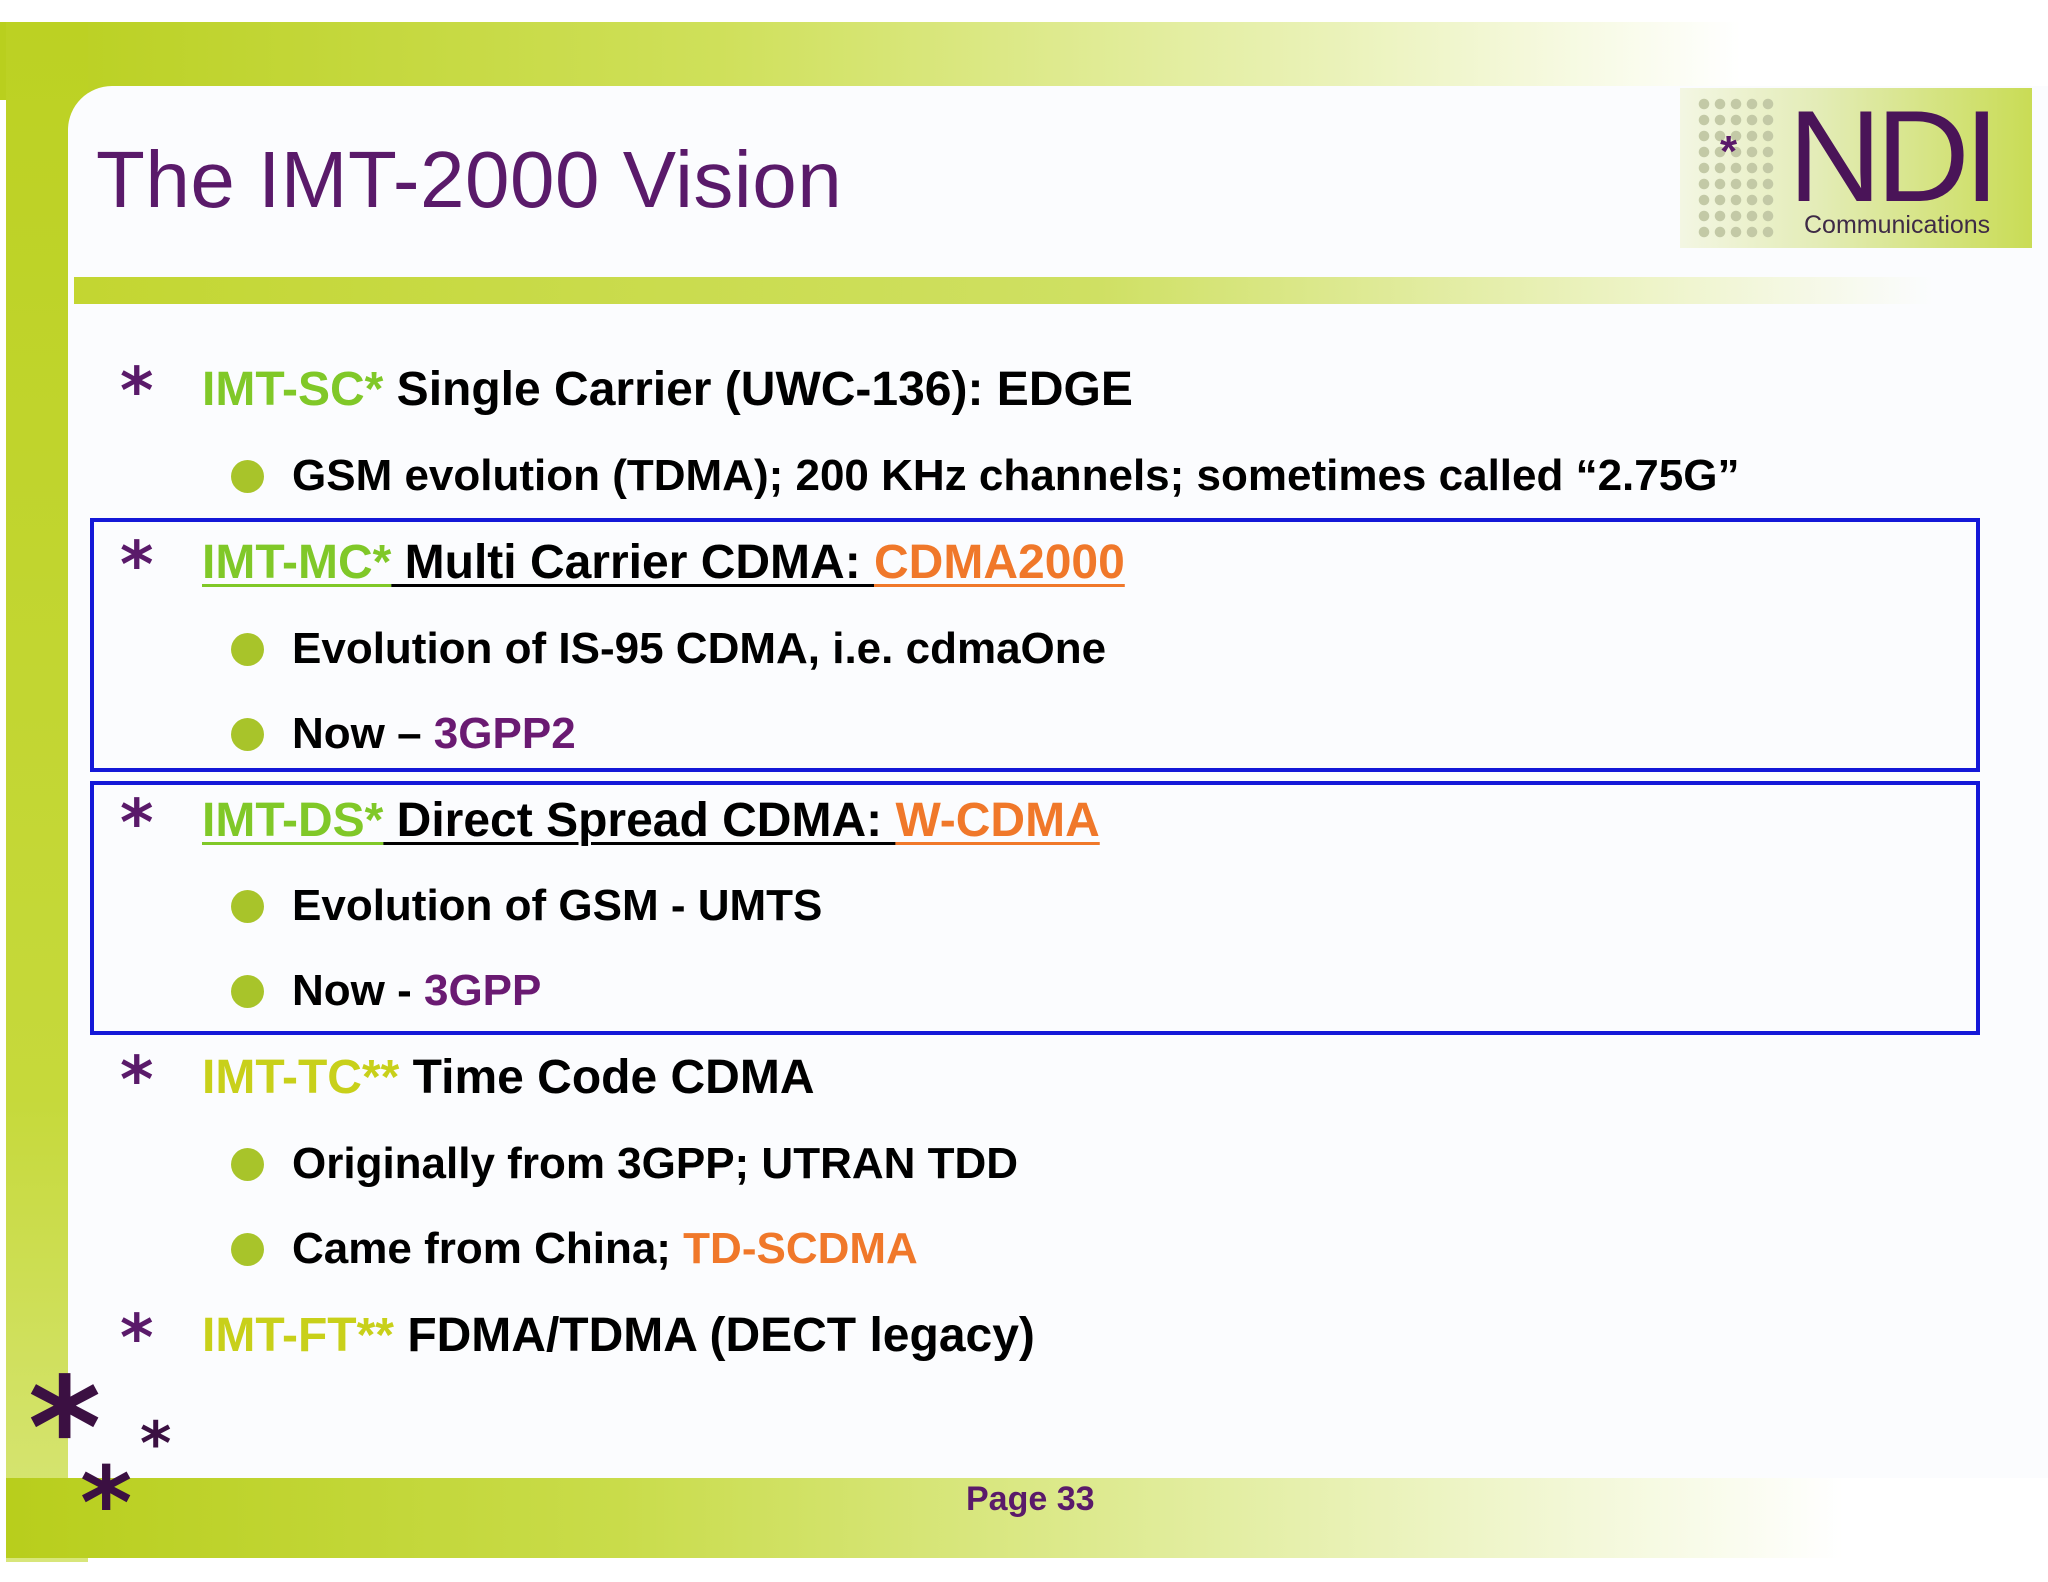 Image resolution: width=2048 pixels, height=1582 pixels. What do you see at coordinates (469, 179) in the screenshot?
I see `slide-title: The IMT-2000 Vision` at bounding box center [469, 179].